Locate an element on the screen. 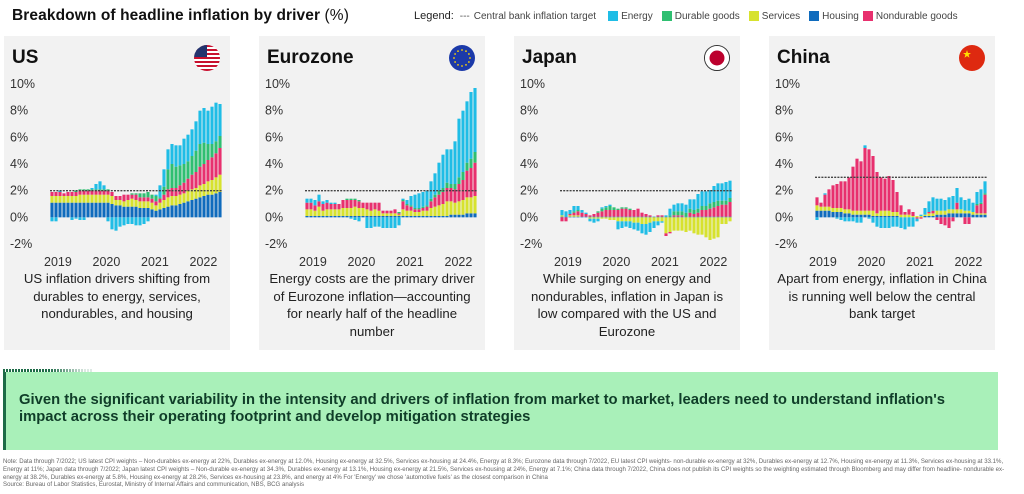  y-tick-label: 4% is located at coordinates (19, 164).